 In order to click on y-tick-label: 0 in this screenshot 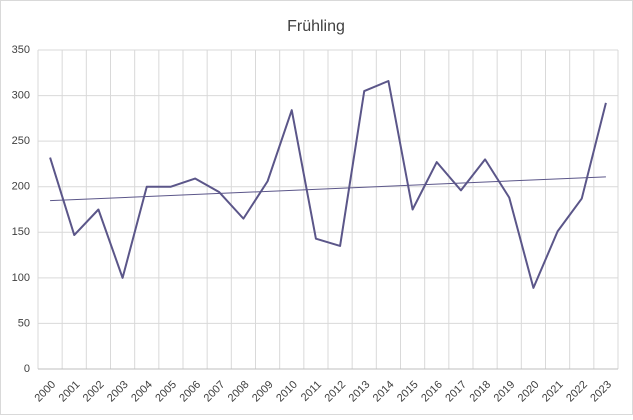, I will do `click(27, 369)`.